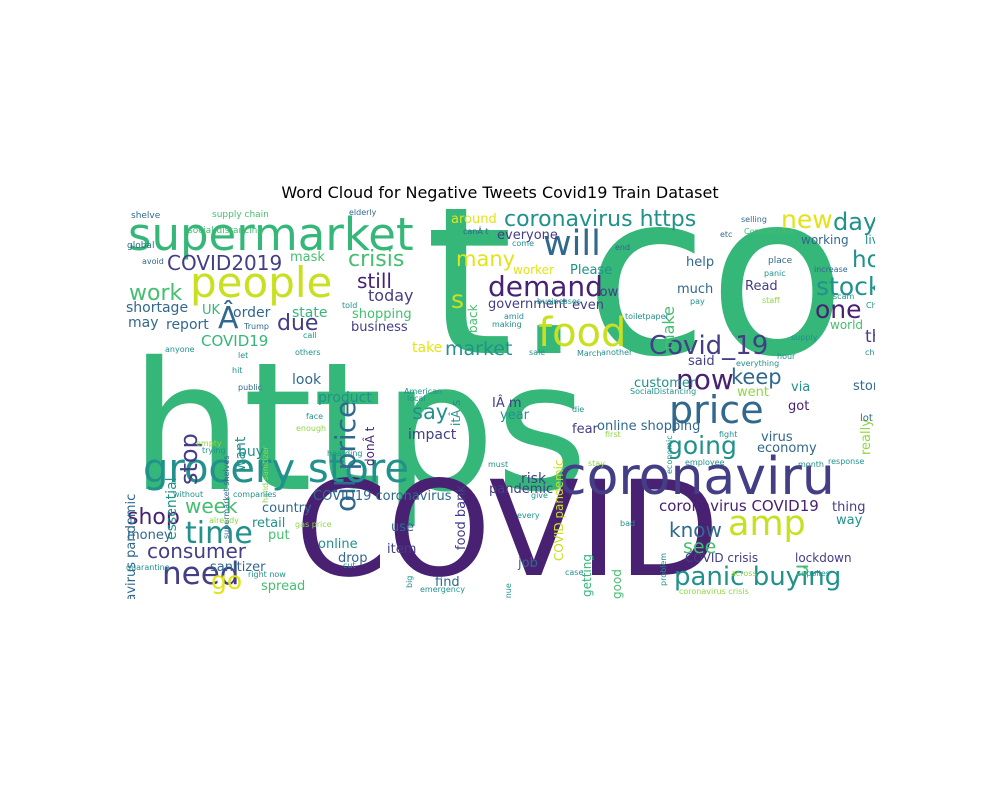 The height and width of the screenshot is (800, 1000). Describe the element at coordinates (714, 591) in the screenshot. I see `word-coronavirus-crisis: coronavirus crisis` at that location.